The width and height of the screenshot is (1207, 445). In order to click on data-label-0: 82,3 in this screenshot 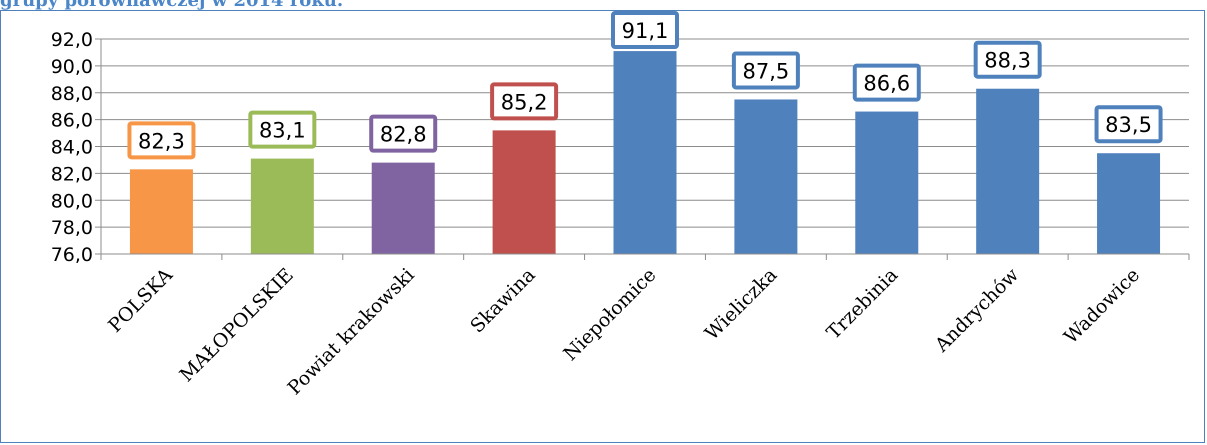, I will do `click(161, 141)`.